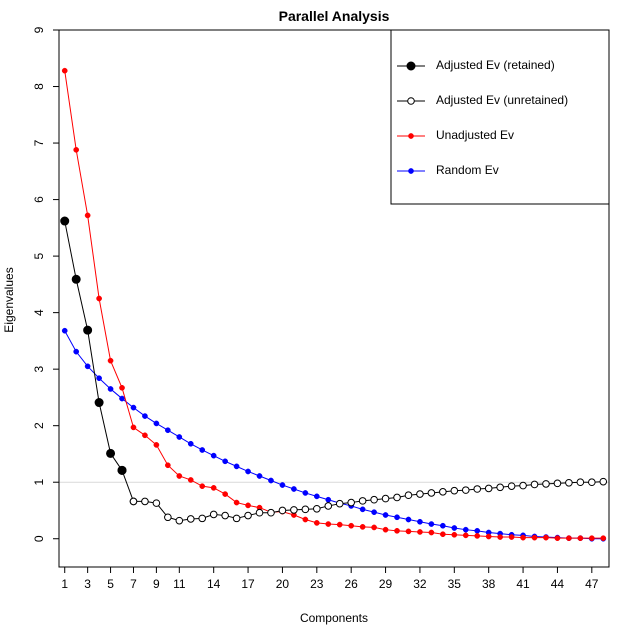  What do you see at coordinates (39, 29) in the screenshot?
I see `y-tick-label: 9` at bounding box center [39, 29].